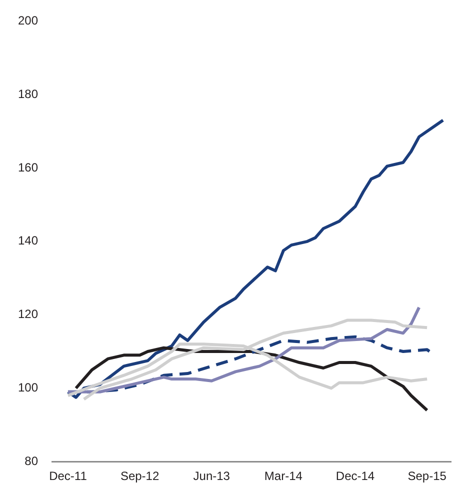 Image resolution: width=455 pixels, height=500 pixels. What do you see at coordinates (28, 93) in the screenshot?
I see `y-tick-label: 180` at bounding box center [28, 93].